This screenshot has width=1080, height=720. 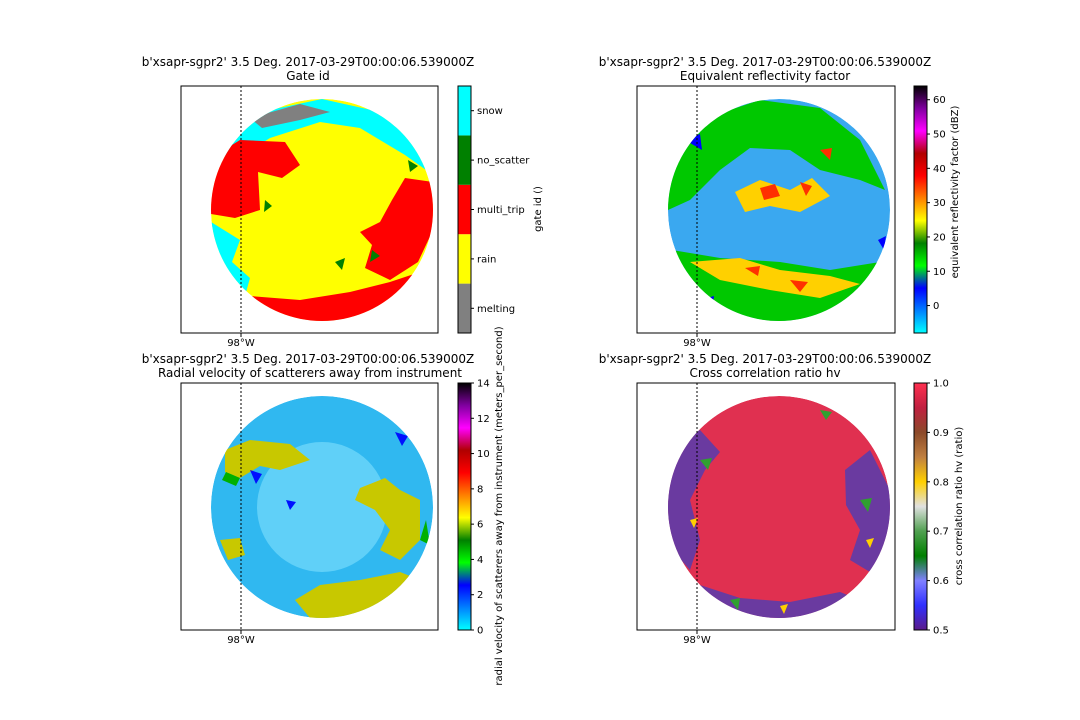 What do you see at coordinates (941, 581) in the screenshot?
I see `colorbar-tick-label: 0.6` at bounding box center [941, 581].